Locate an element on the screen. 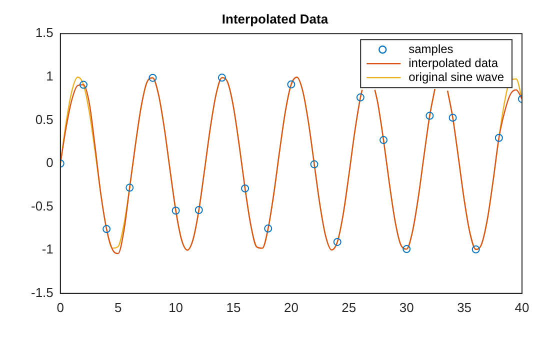 The width and height of the screenshot is (560, 337). y-tick-label: 0 is located at coordinates (50, 162).